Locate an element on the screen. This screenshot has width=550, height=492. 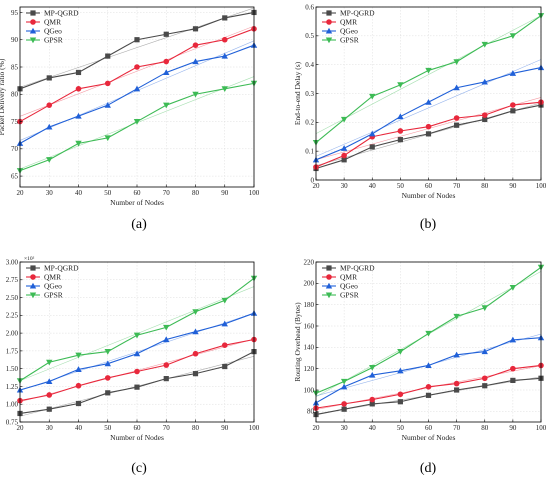
y-tick-label: 2.75 is located at coordinates (12, 280).